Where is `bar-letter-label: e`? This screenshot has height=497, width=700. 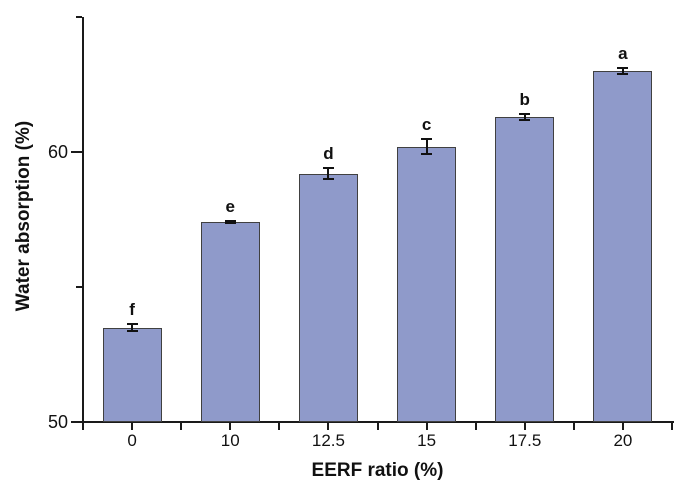 bar-letter-label: e is located at coordinates (230, 207).